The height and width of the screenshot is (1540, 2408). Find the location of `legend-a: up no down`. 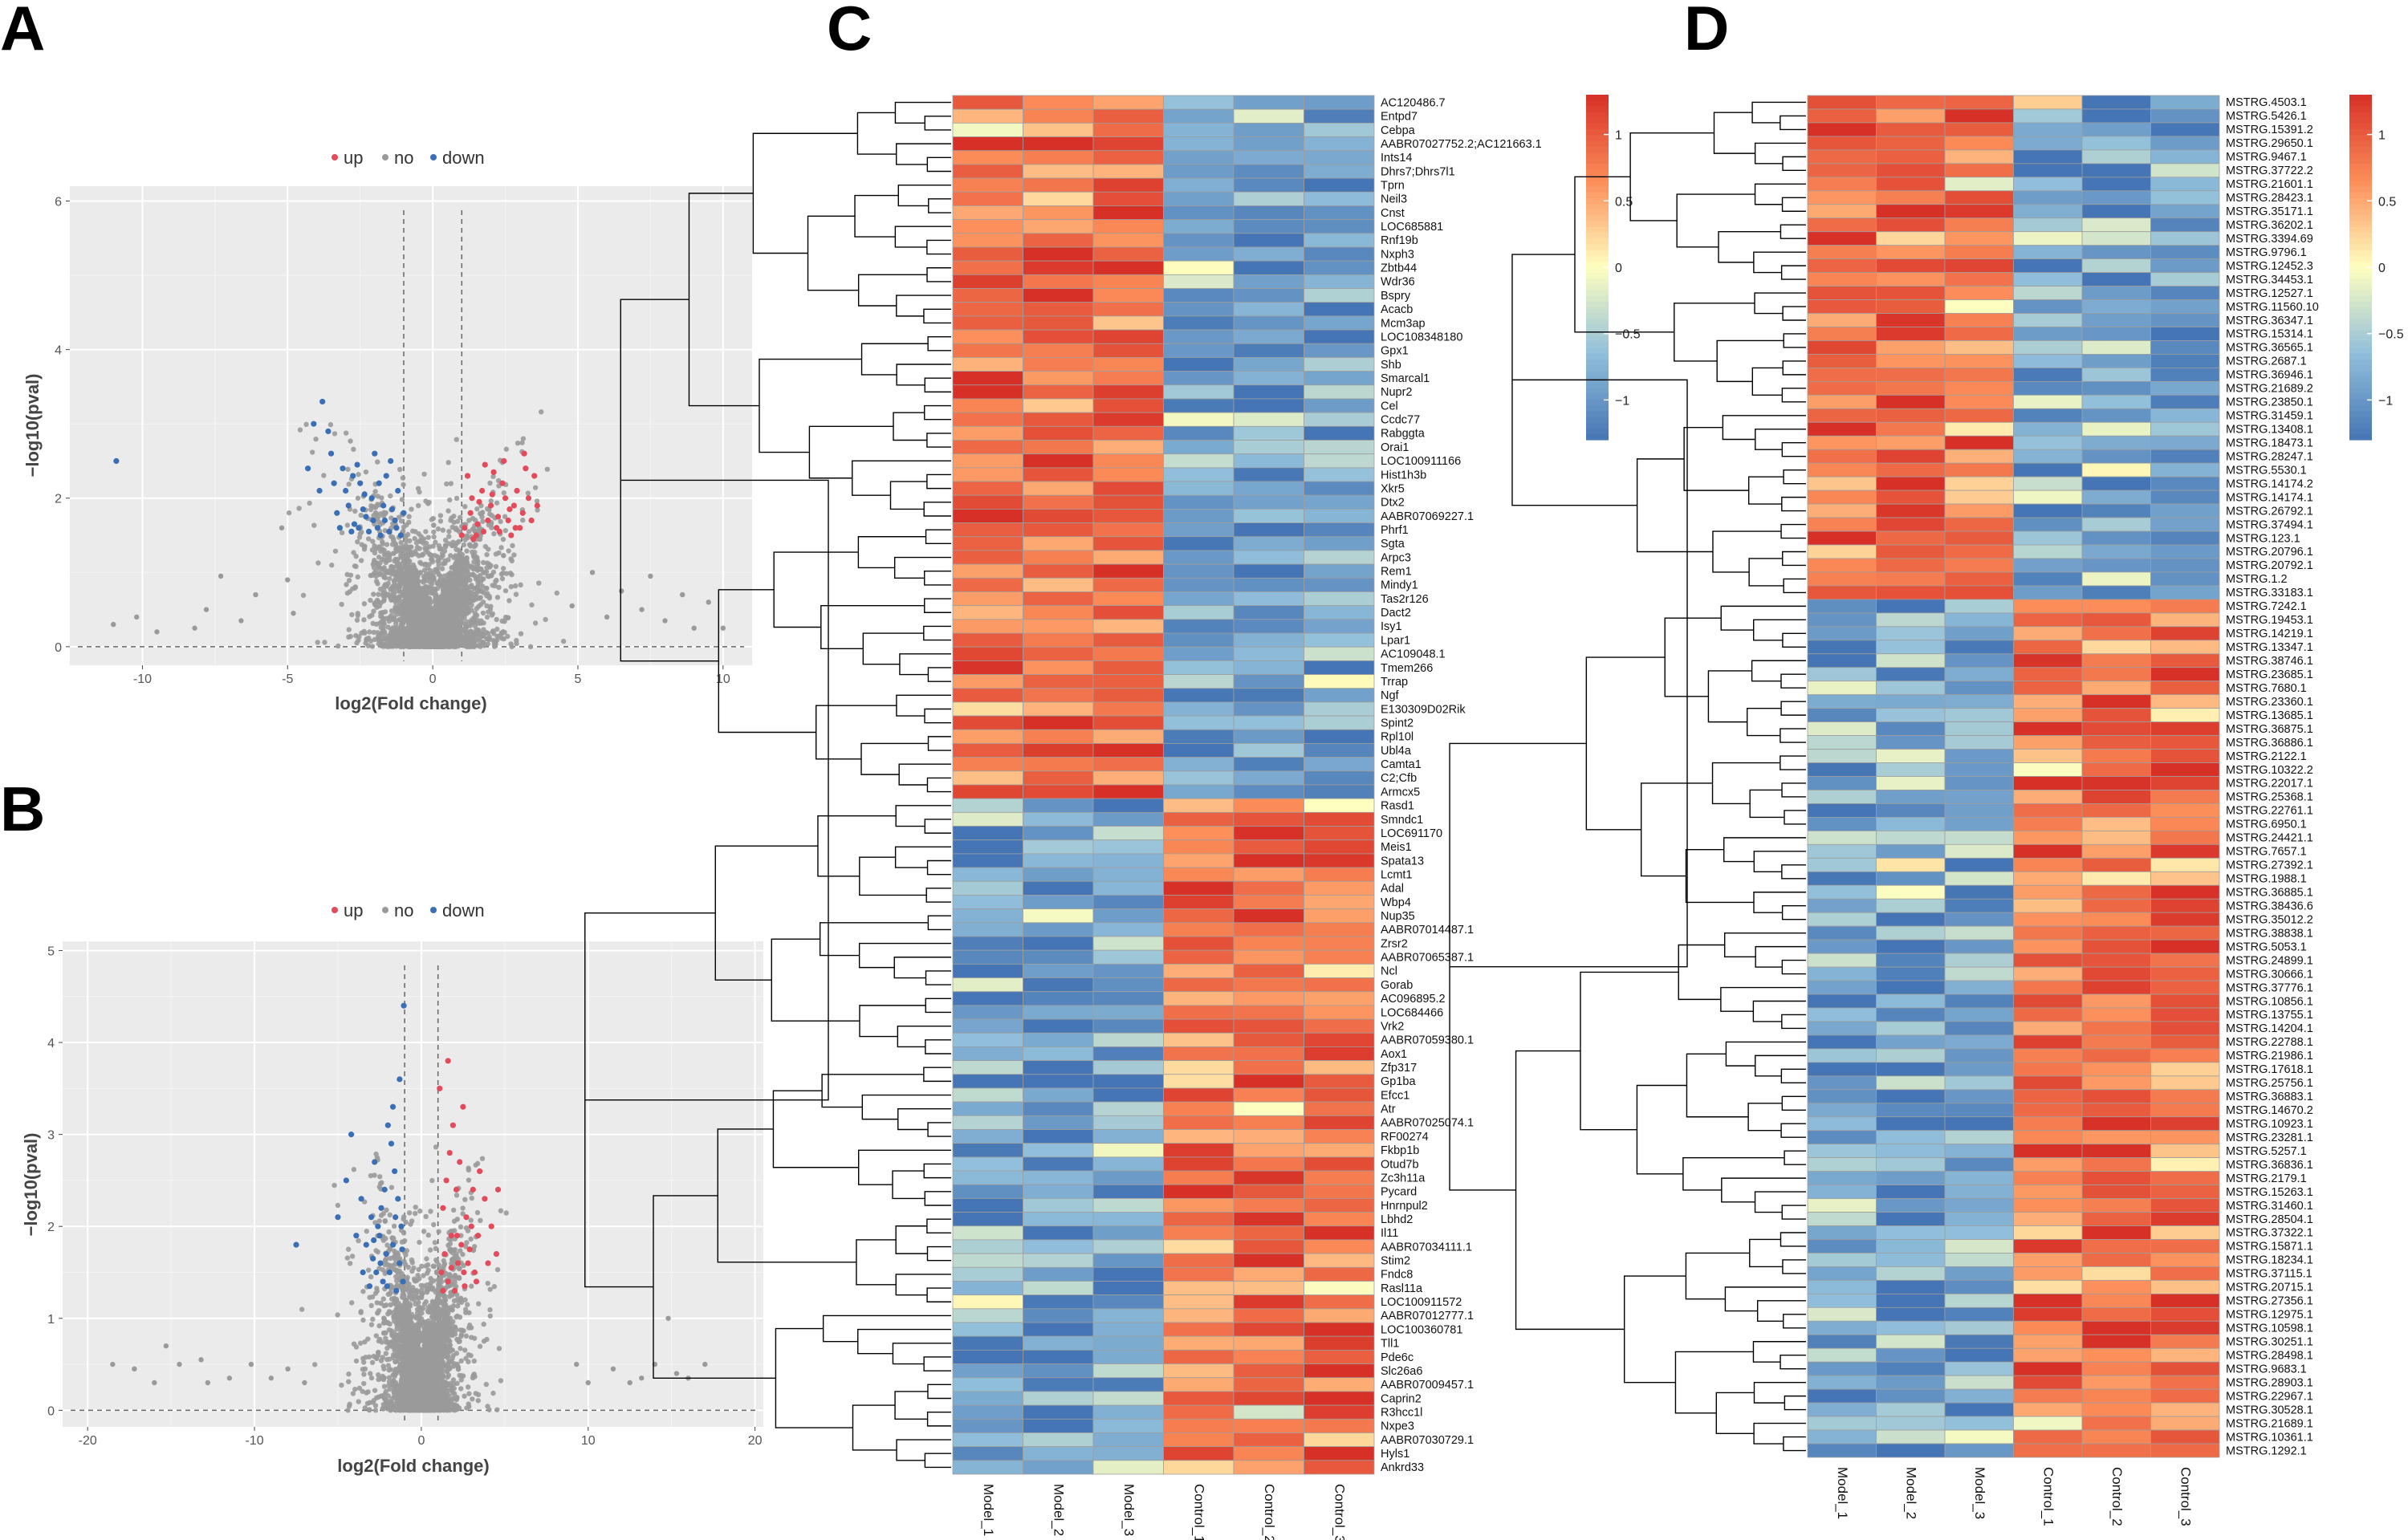

legend-a: up no down is located at coordinates (408, 158).